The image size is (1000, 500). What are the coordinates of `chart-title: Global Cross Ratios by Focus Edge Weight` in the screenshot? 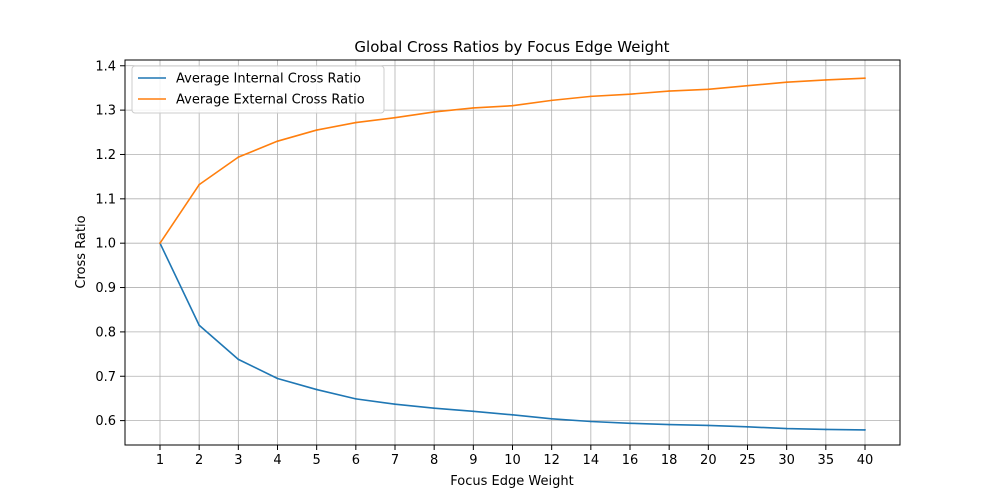 It's located at (511, 47).